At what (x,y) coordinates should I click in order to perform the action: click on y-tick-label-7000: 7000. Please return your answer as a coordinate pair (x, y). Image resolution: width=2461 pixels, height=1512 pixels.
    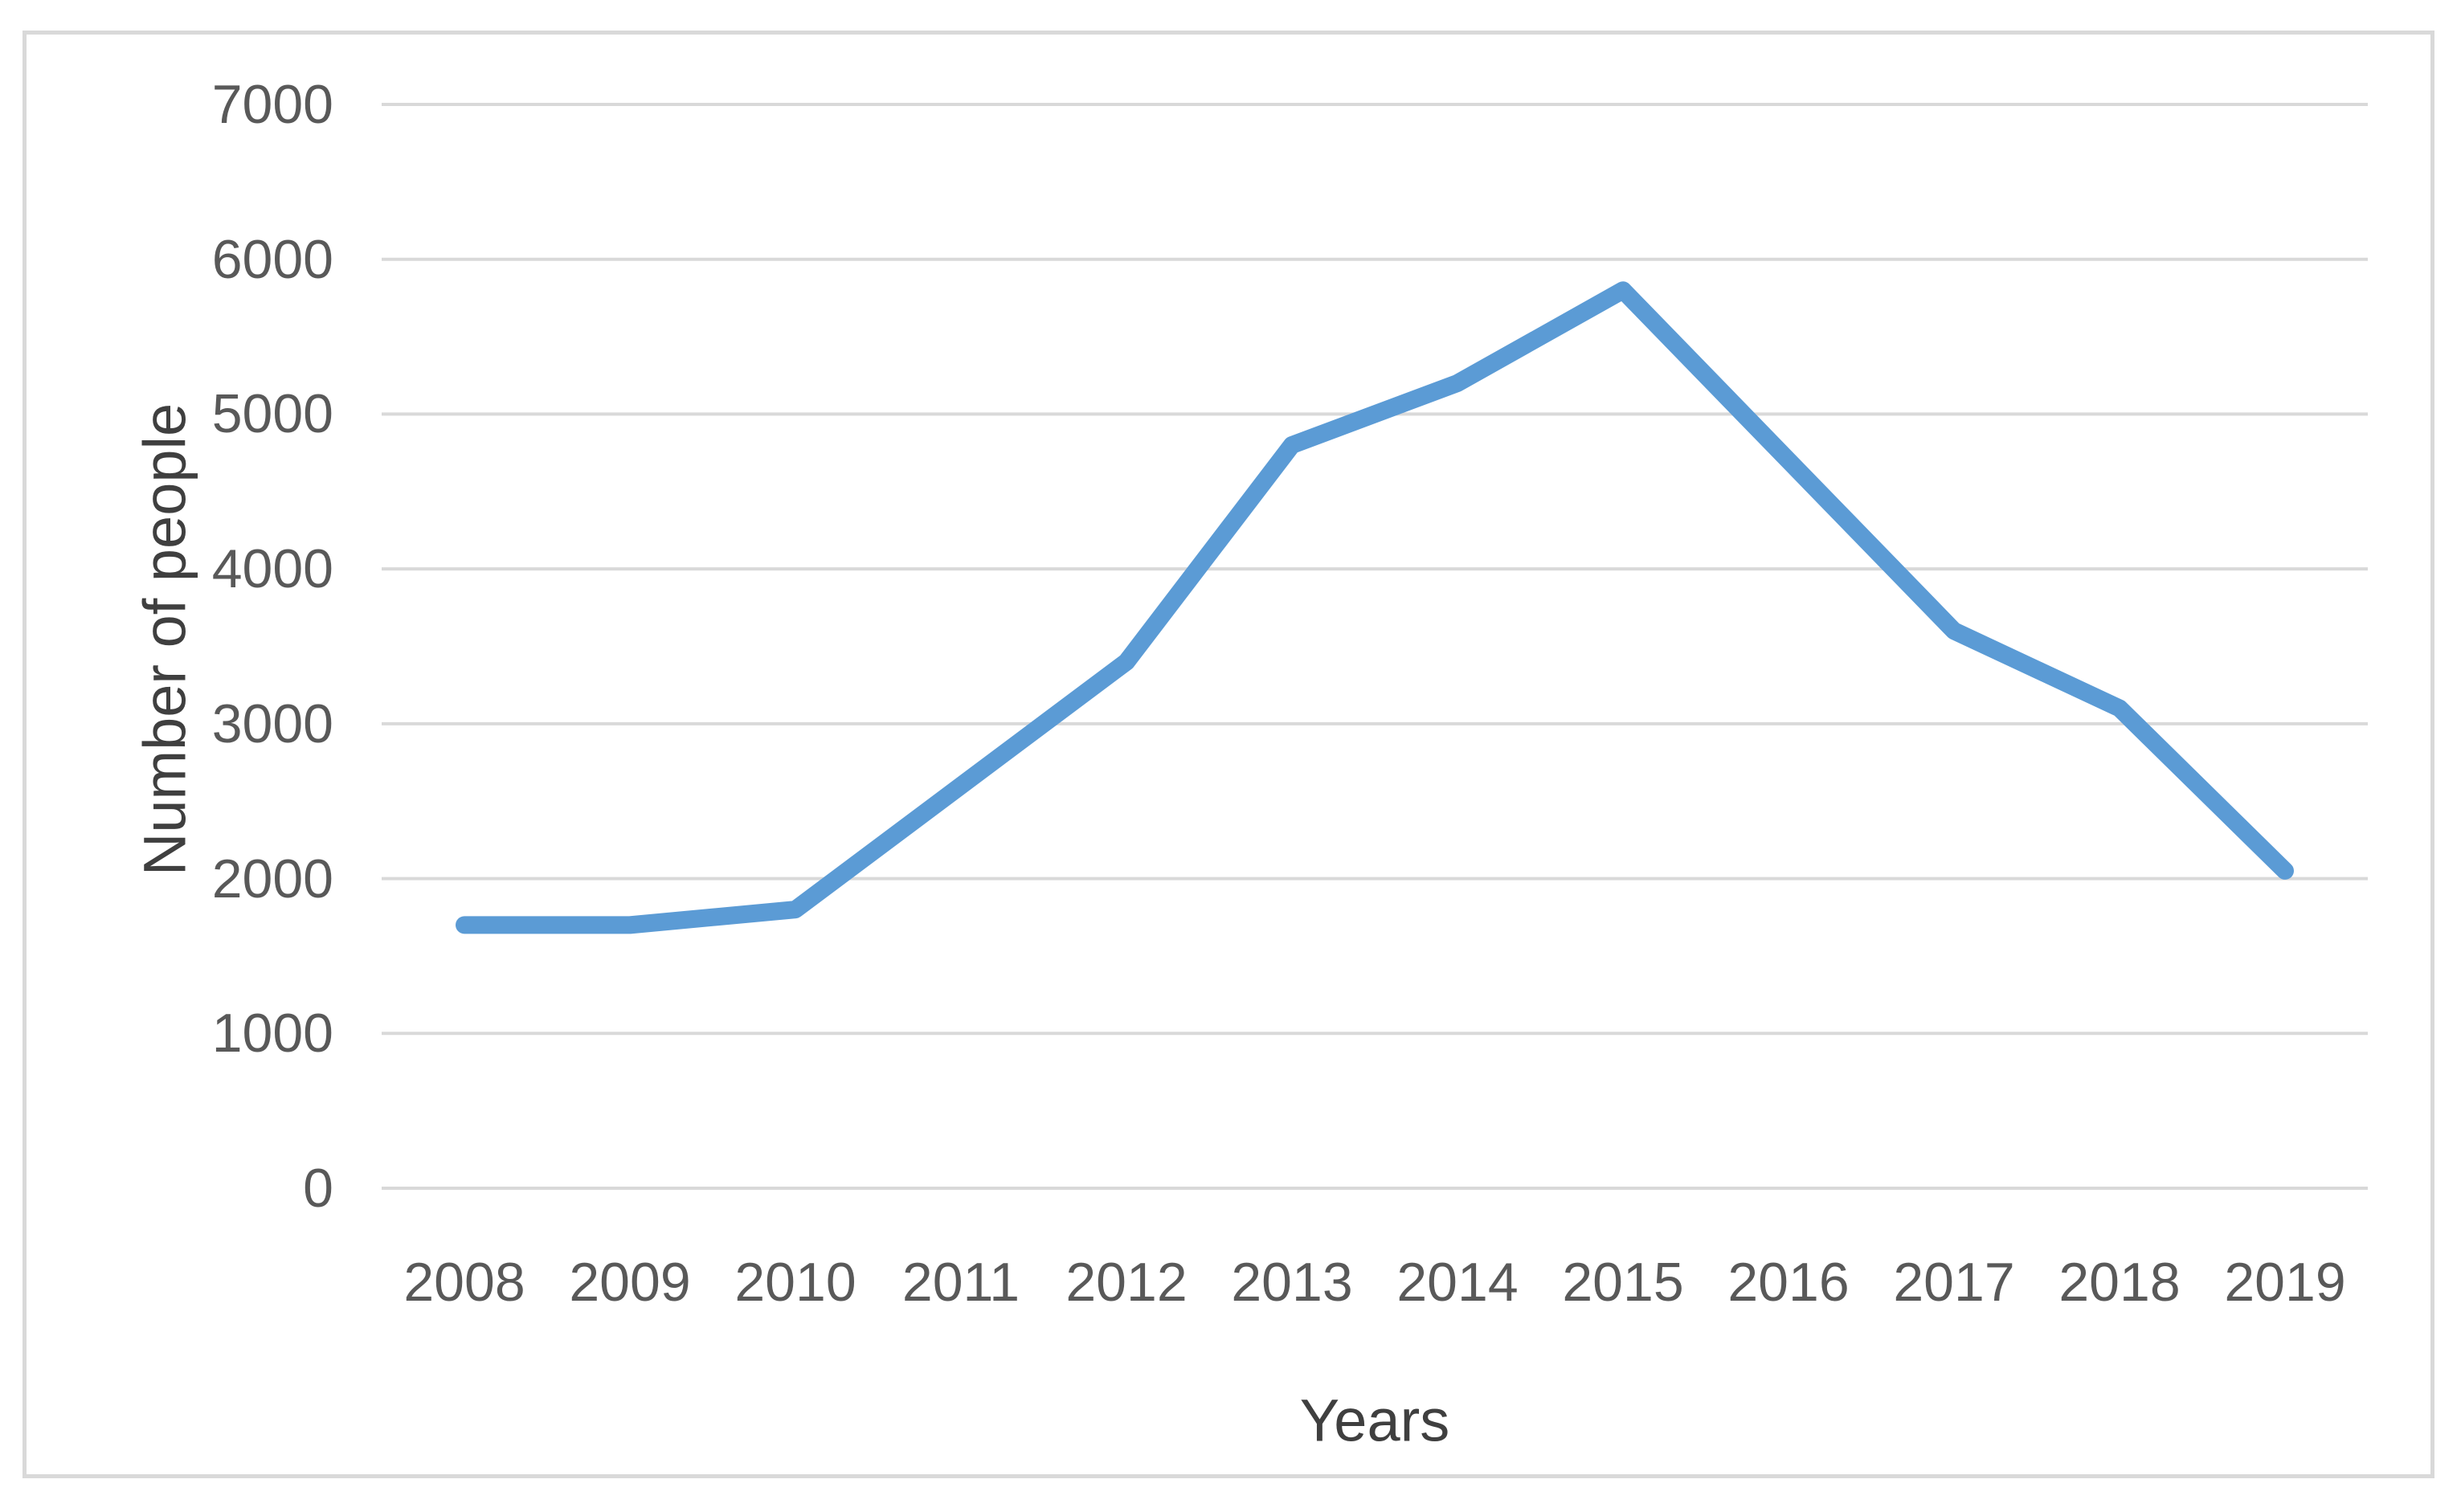
    Looking at the image, I should click on (272, 105).